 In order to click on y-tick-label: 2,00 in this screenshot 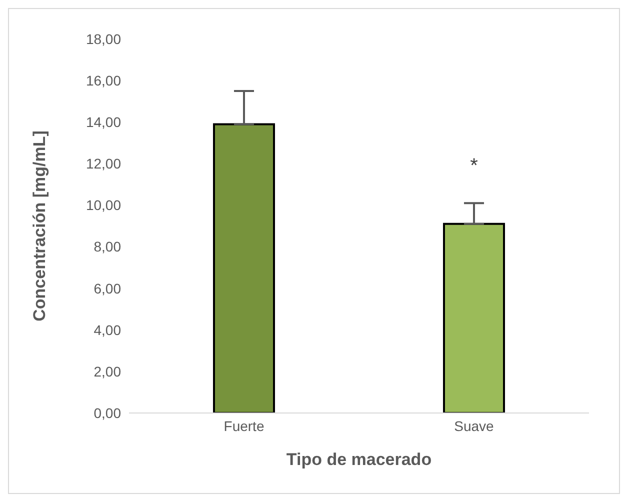, I will do `click(108, 371)`.